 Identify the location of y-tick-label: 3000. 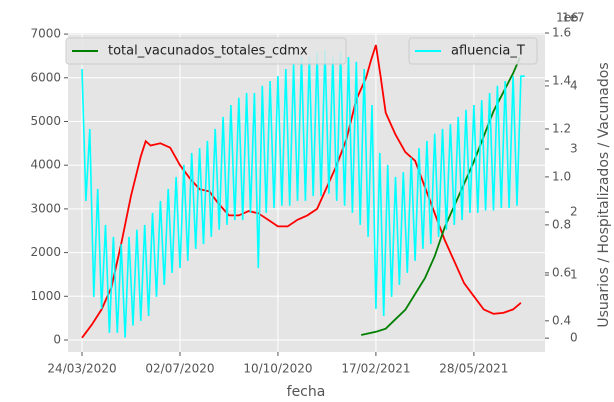
(45, 208).